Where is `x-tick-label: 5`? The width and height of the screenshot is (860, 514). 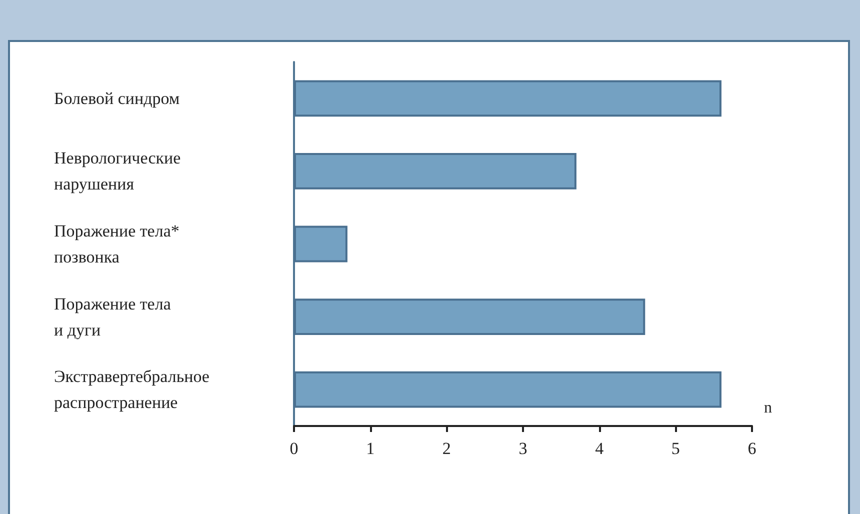 x-tick-label: 5 is located at coordinates (675, 448).